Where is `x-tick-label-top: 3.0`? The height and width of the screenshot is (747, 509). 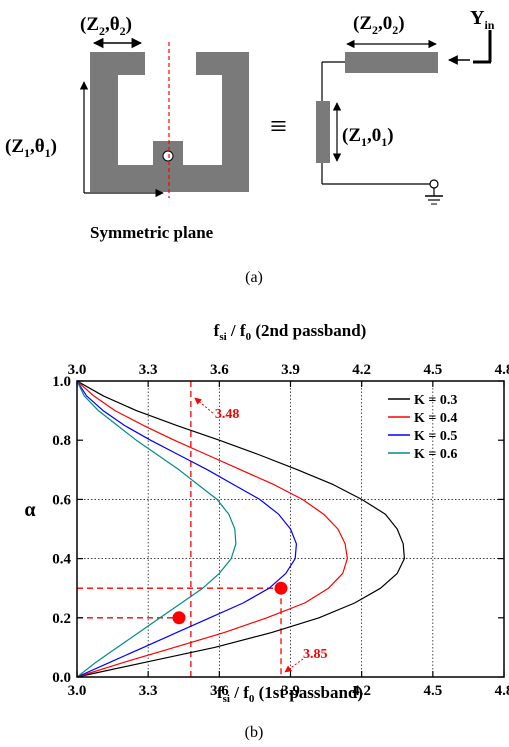 x-tick-label-top: 3.0 is located at coordinates (77, 370).